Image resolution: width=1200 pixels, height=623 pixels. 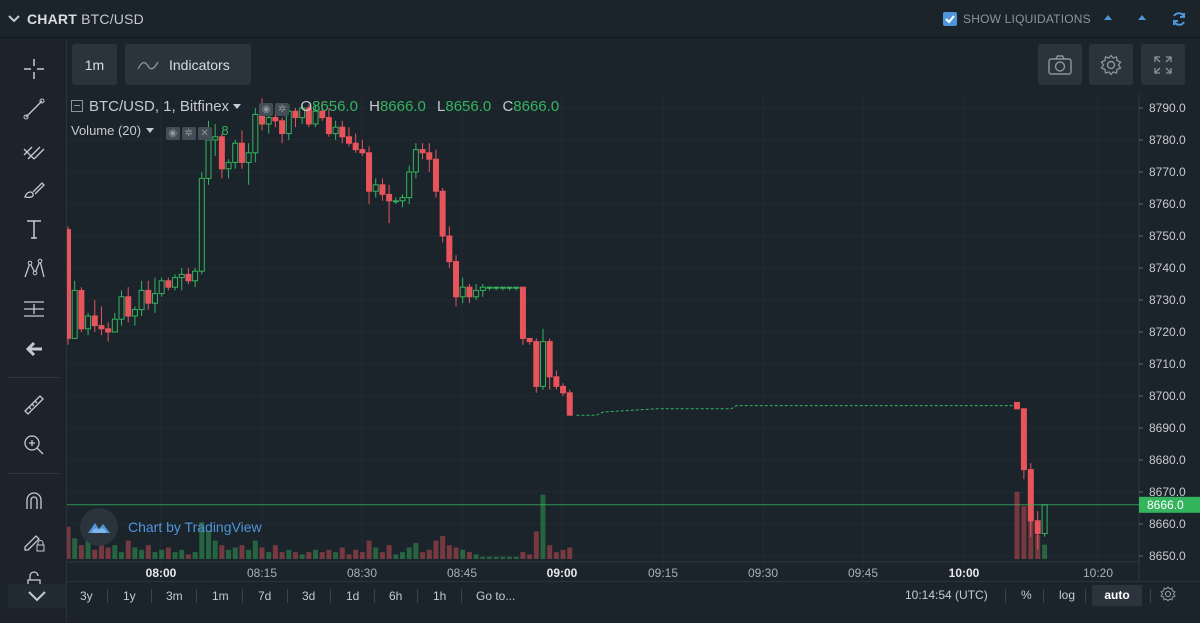 What do you see at coordinates (34, 149) in the screenshot?
I see `pitchfork-icon` at bounding box center [34, 149].